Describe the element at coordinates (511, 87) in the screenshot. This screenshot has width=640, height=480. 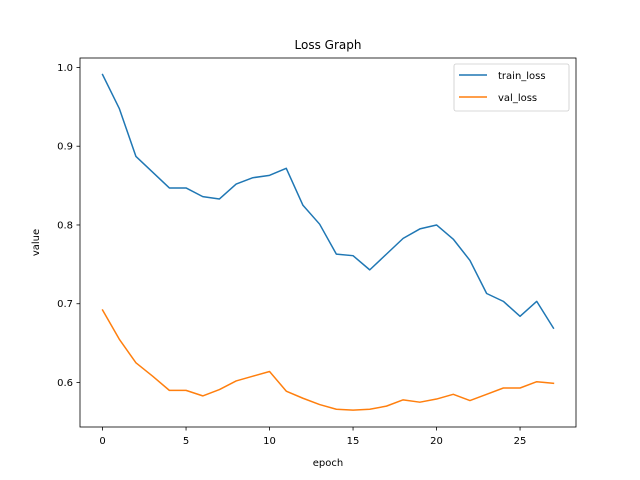
I see `legend-layer: train_loss val_loss` at that location.